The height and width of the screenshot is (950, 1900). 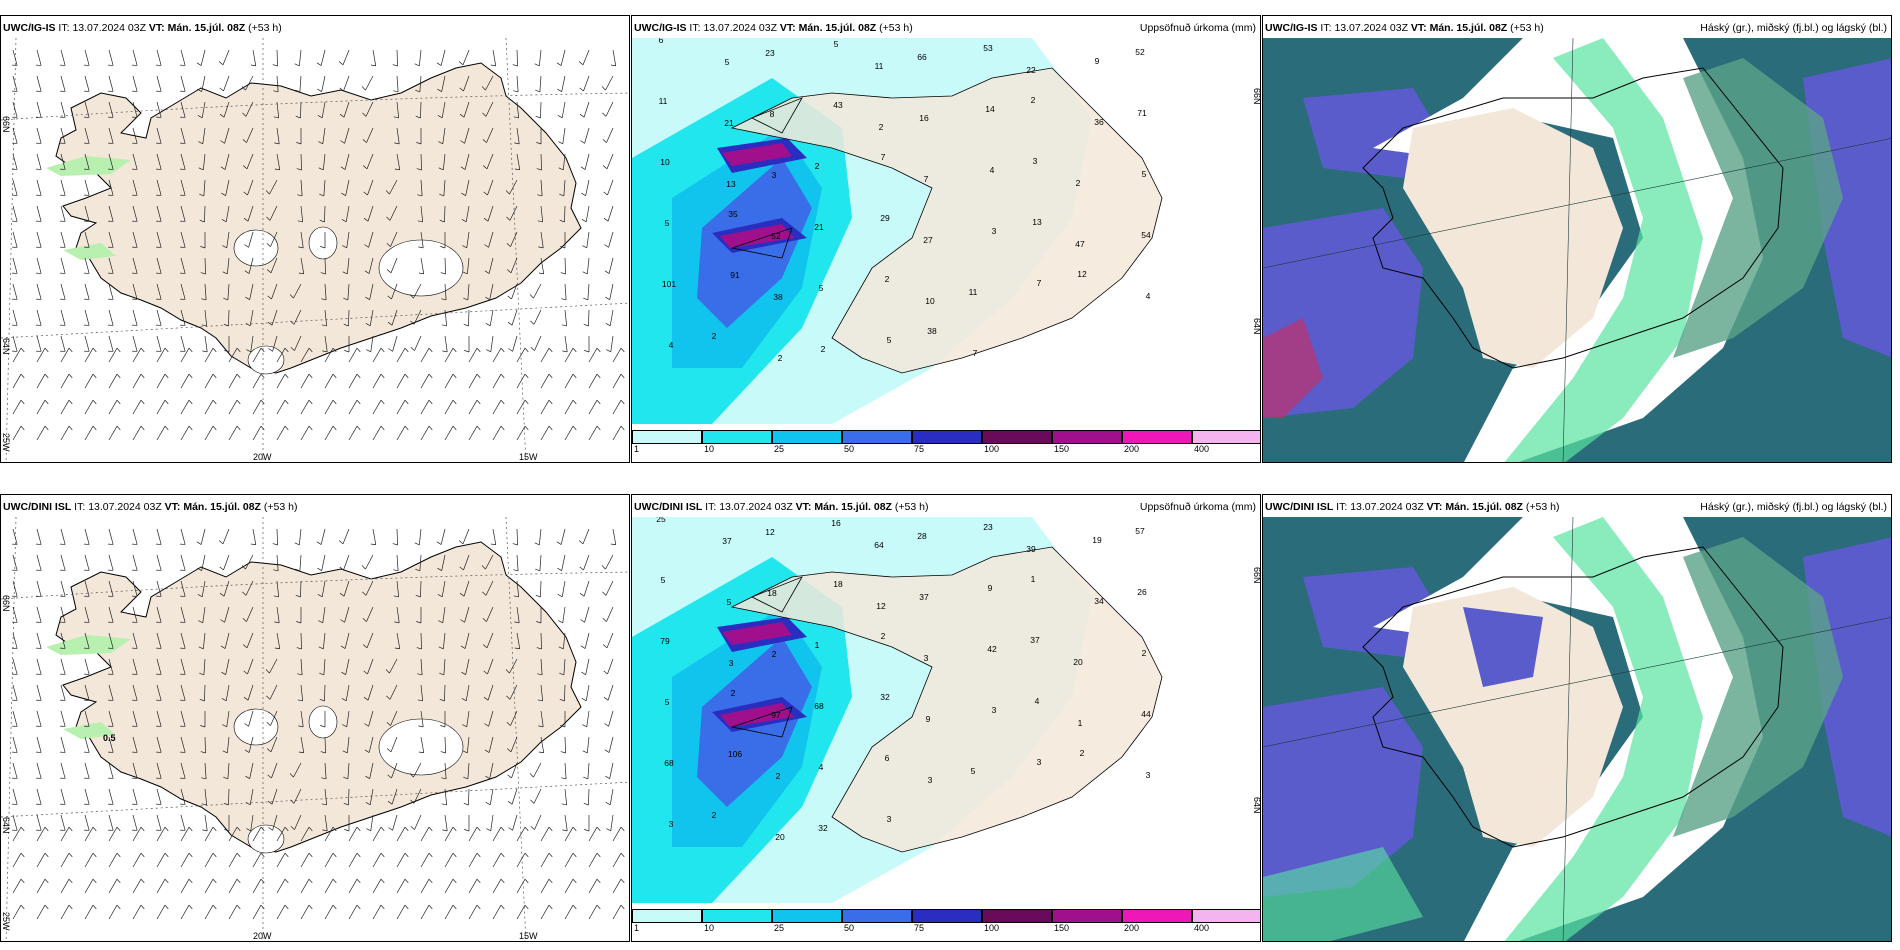 What do you see at coordinates (516, 250) in the screenshot?
I see `lon-line` at bounding box center [516, 250].